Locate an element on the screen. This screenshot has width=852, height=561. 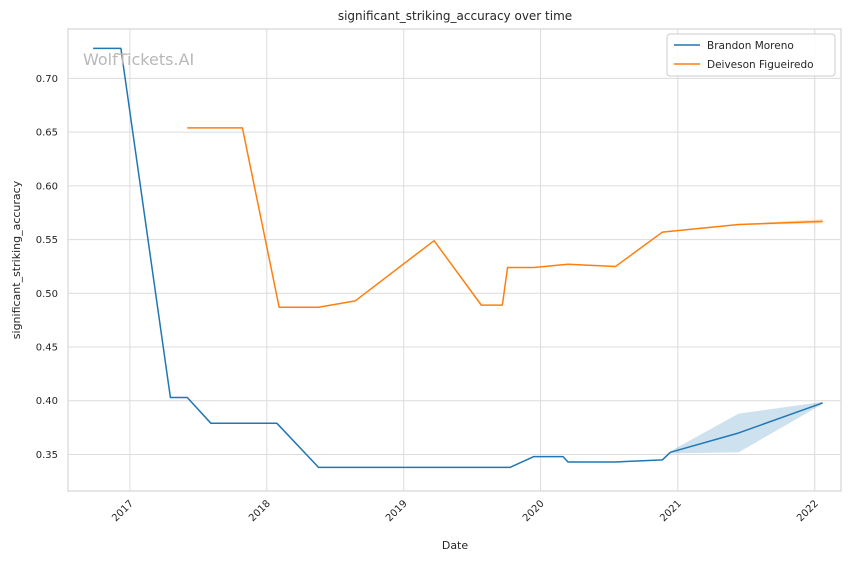
y-tick-label: 0.65 is located at coordinates (47, 133).